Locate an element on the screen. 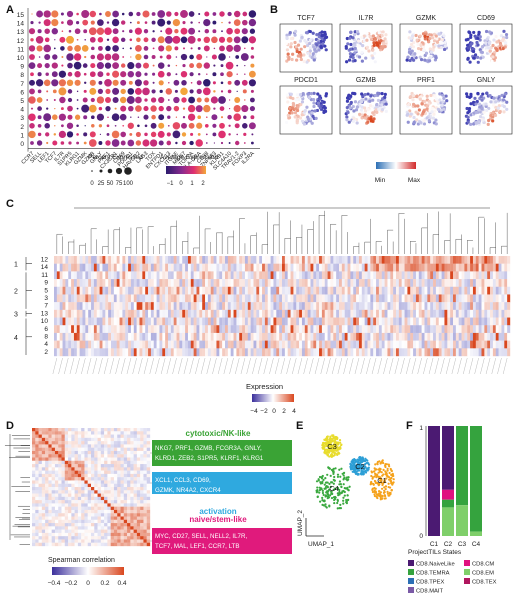 The width and height of the screenshot is (520, 596). feature-title: PDCD1 is located at coordinates (306, 80).